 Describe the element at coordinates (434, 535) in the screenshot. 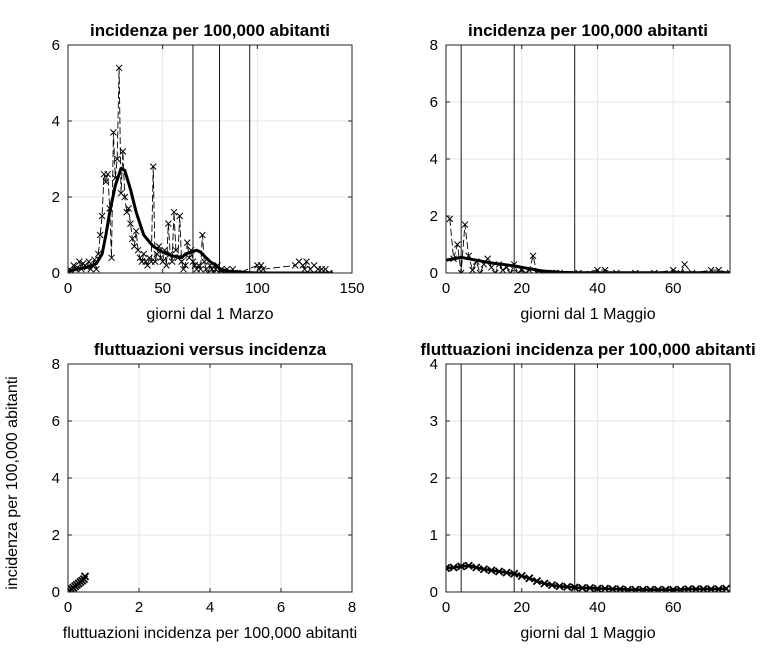

I see `y-tick-label: 1` at that location.